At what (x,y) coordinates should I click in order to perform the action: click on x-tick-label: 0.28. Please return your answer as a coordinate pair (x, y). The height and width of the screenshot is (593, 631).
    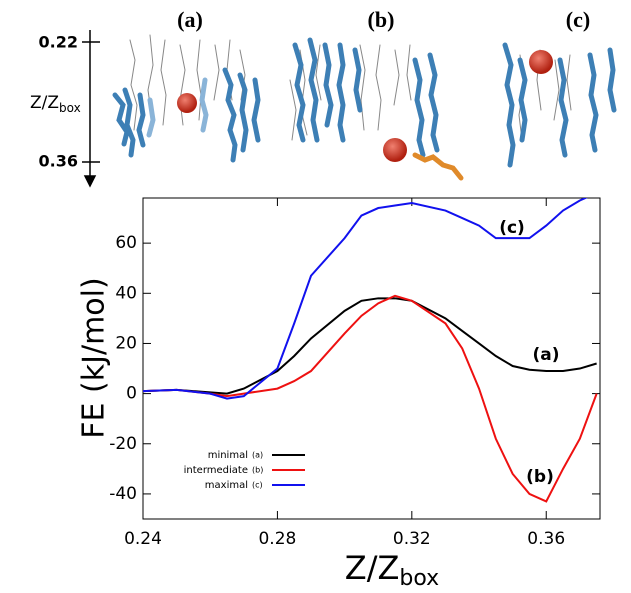
    Looking at the image, I should click on (277, 539).